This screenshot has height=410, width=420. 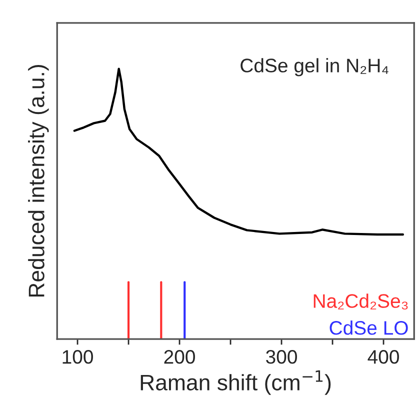 What do you see at coordinates (179, 357) in the screenshot?
I see `x-tick-label: 200` at bounding box center [179, 357].